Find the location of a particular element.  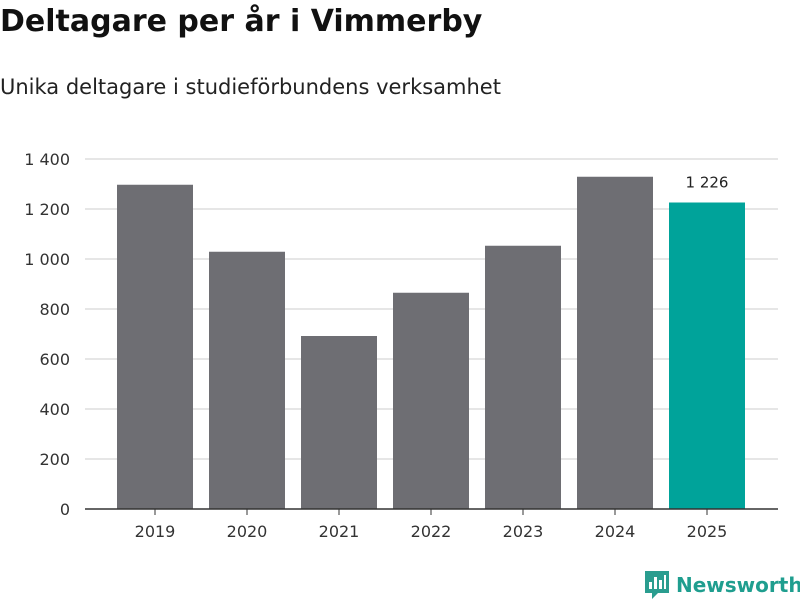

y-tick-label: 200 is located at coordinates (54, 459).